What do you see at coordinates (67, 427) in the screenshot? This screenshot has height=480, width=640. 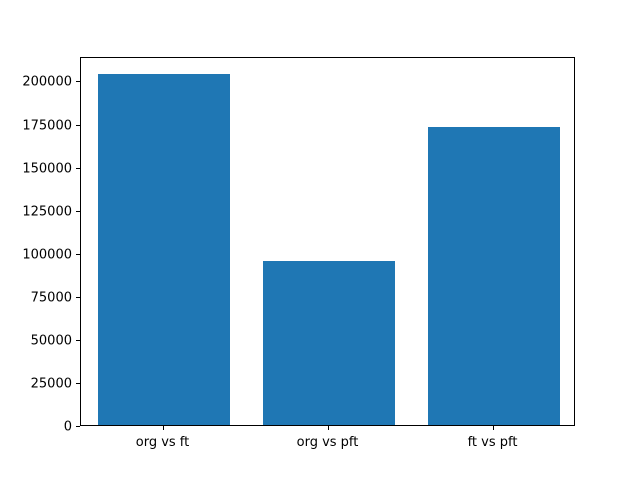 I see `y-tick-label: 0` at bounding box center [67, 427].